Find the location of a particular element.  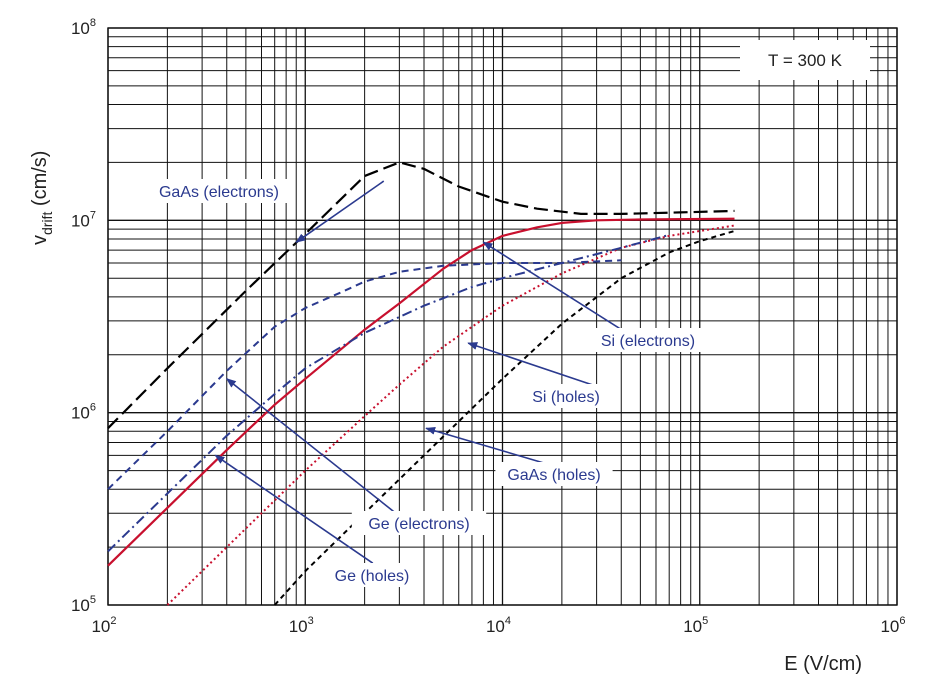

svg-text: vdrift (cm/s) is located at coordinates (42, 198).